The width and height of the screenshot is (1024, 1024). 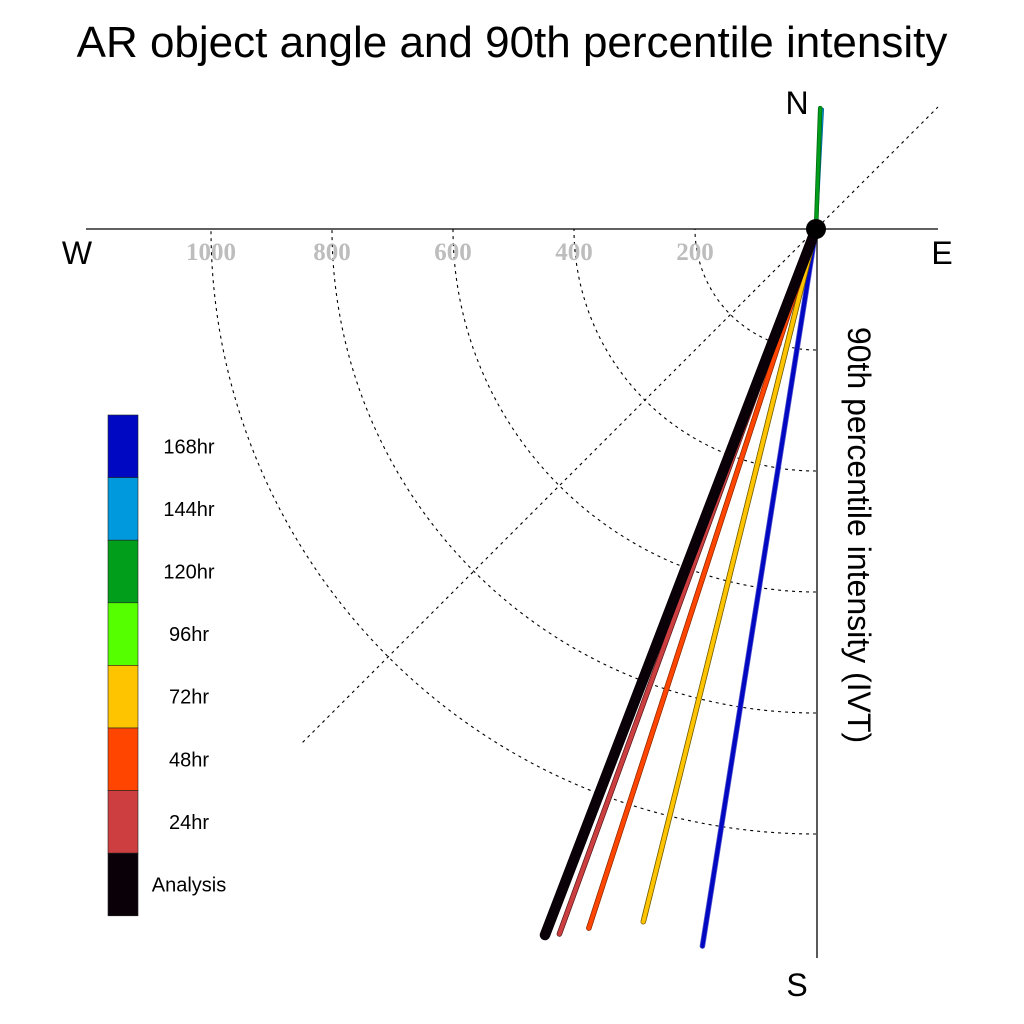 I want to click on legend-swatch-Analysis, so click(x=123, y=884).